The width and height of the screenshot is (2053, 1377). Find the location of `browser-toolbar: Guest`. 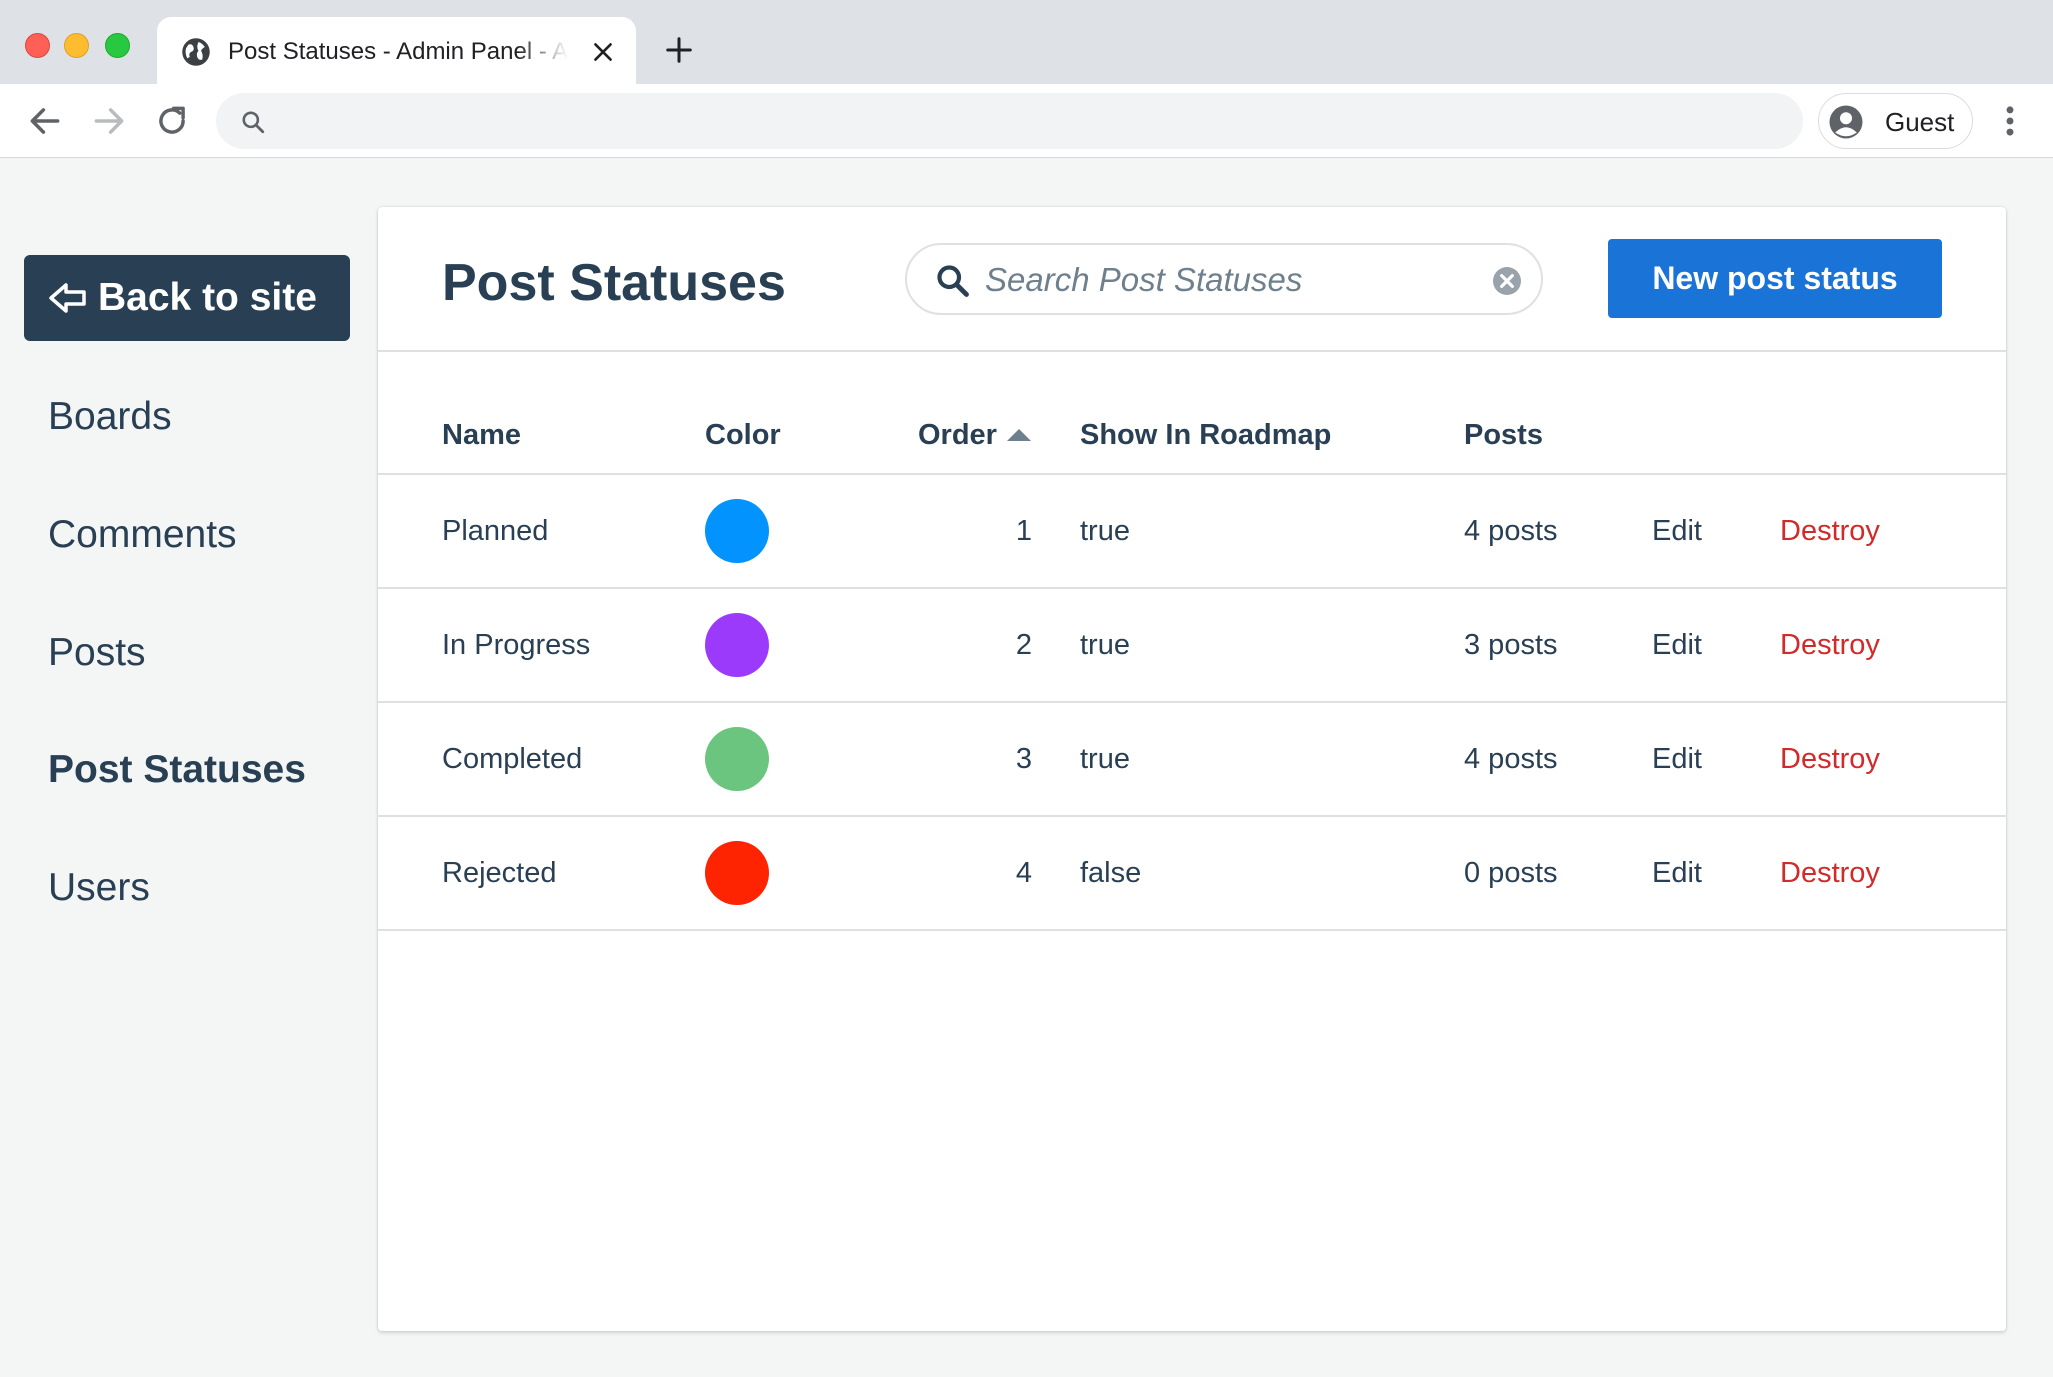

browser-toolbar: Guest is located at coordinates (1026, 121).